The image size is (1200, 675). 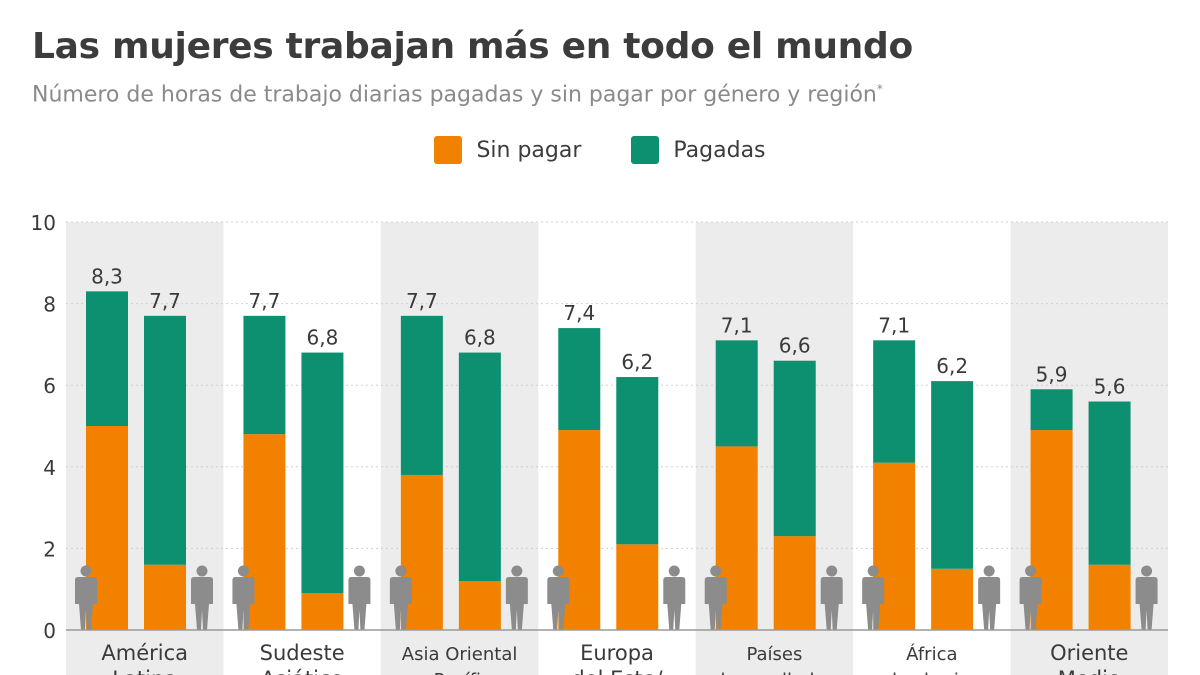 What do you see at coordinates (1052, 374) in the screenshot?
I see `total-label-women: 5,9` at bounding box center [1052, 374].